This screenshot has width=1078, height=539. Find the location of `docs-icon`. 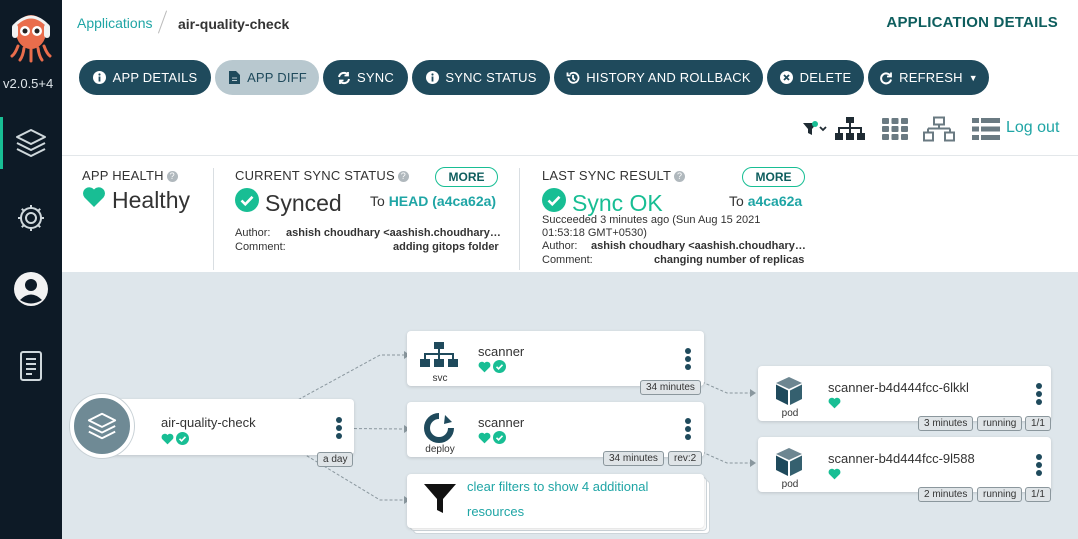

docs-icon is located at coordinates (31, 366).